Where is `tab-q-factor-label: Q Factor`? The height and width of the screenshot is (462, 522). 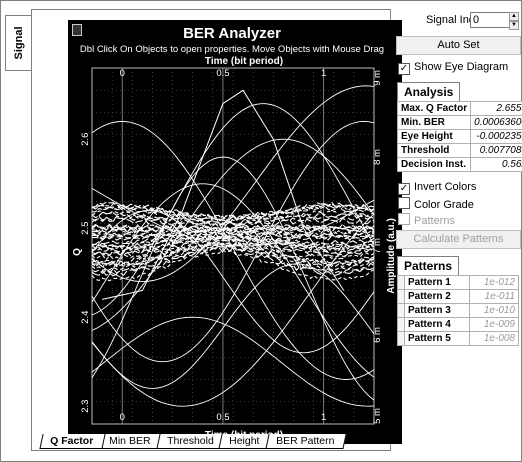
tab-q-factor-label: Q Factor is located at coordinates (72, 441).